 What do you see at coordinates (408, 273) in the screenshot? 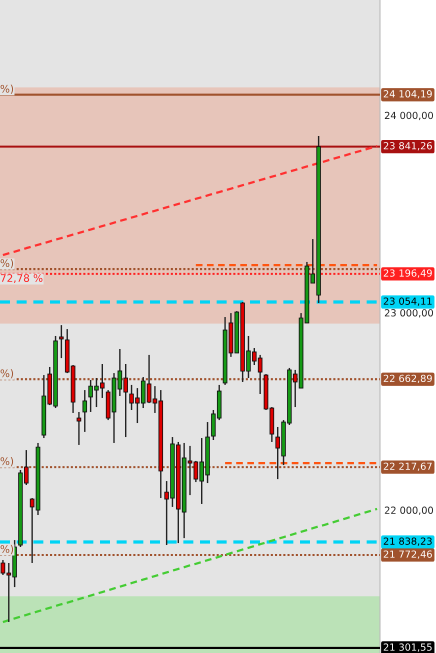
I see `ref-line-label: 23 196,49` at bounding box center [408, 273].